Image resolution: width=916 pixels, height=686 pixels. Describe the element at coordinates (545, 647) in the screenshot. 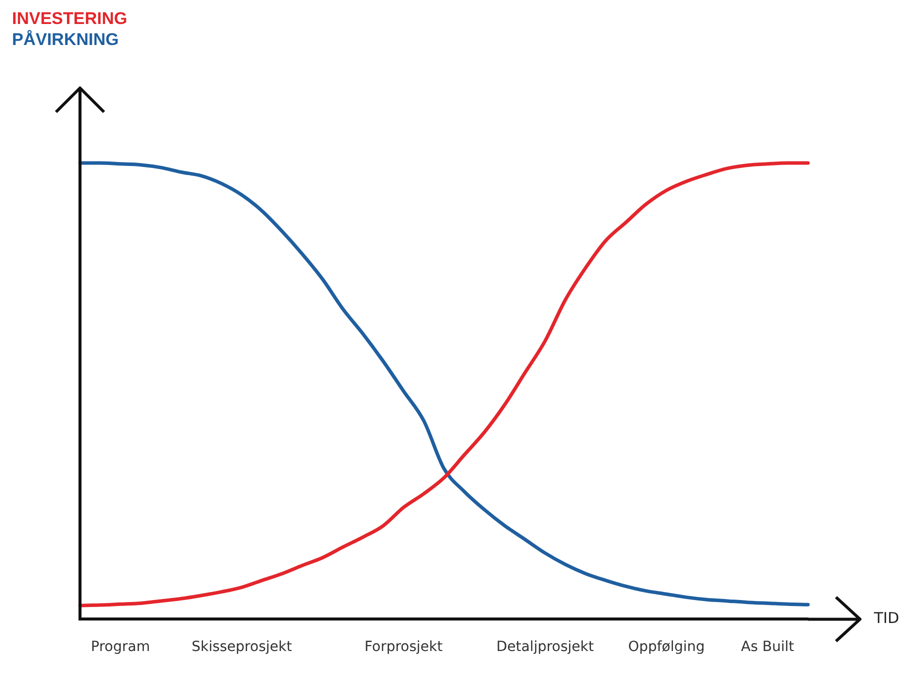

I see `x-tick-label: Detaljprosjekt` at that location.